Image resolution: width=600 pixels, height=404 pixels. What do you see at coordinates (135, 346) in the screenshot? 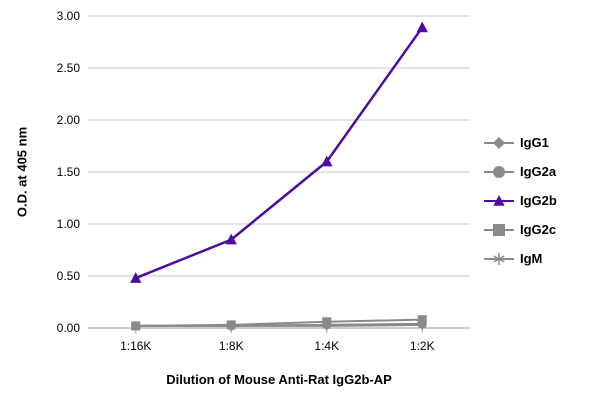
I see `x-tick-label: 1:16K` at bounding box center [135, 346].